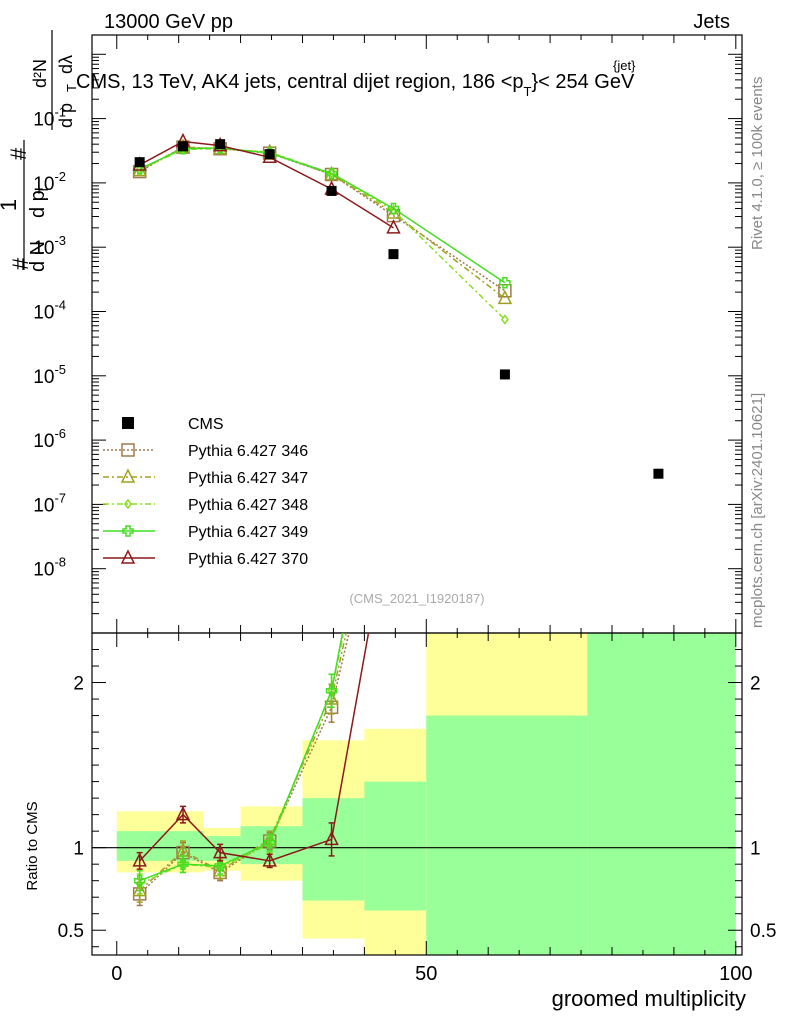  What do you see at coordinates (49, 375) in the screenshot?
I see `main-y-tick-label: 10⁻⁵` at bounding box center [49, 375].